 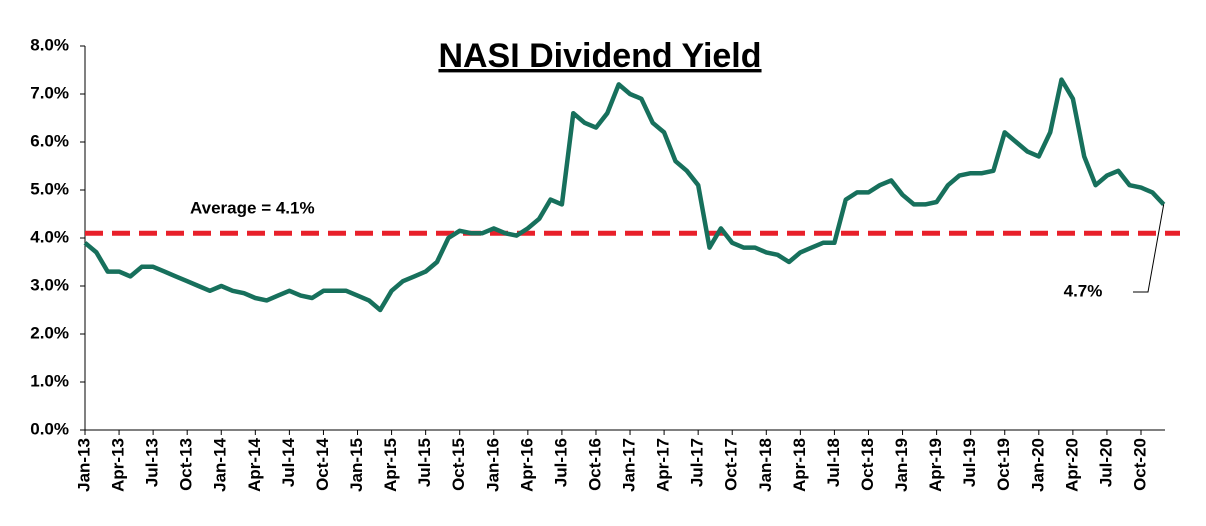 I want to click on average-label: Average = 4.1%, so click(x=252, y=208).